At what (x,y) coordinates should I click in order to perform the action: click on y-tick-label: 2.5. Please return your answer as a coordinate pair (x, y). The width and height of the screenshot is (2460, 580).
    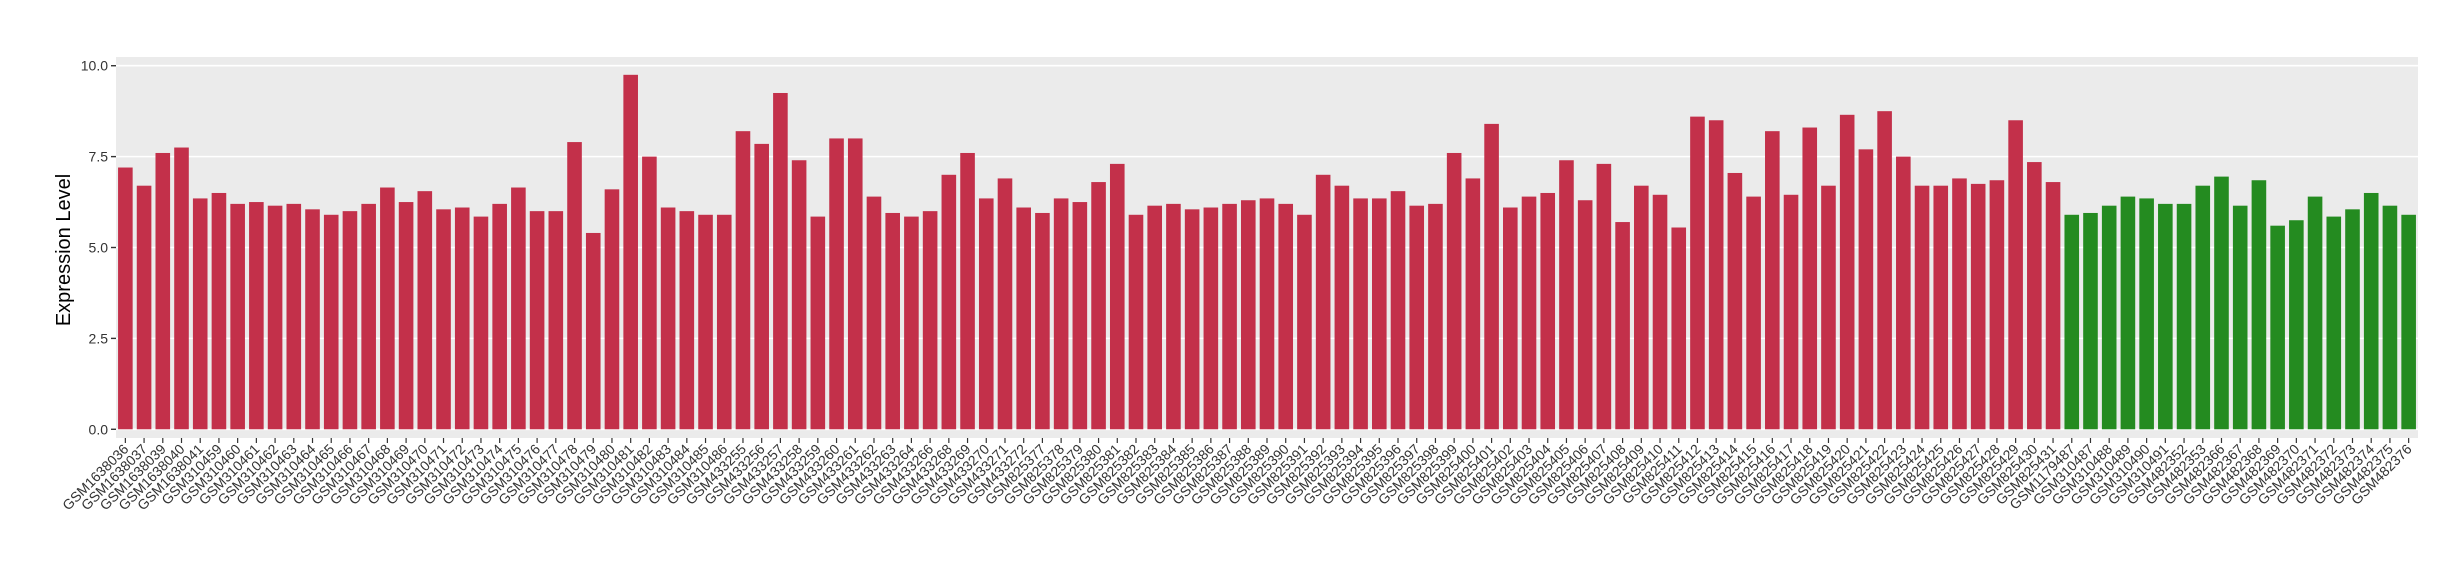
    Looking at the image, I should click on (99, 338).